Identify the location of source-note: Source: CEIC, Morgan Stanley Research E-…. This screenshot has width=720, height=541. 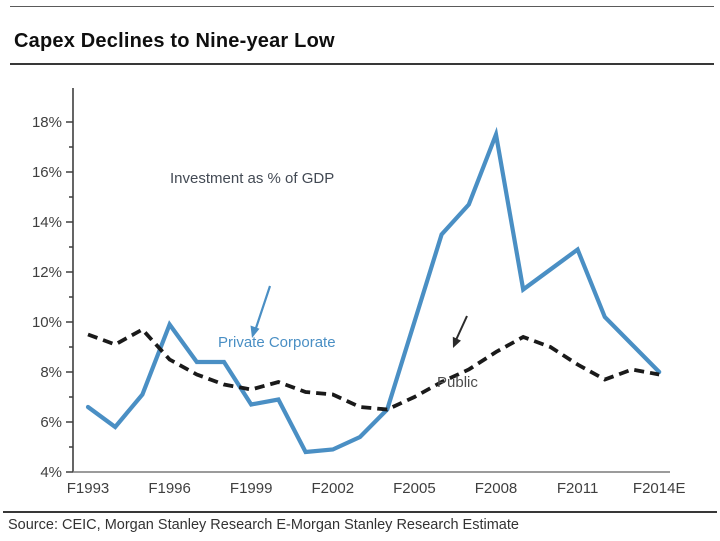
(263, 525).